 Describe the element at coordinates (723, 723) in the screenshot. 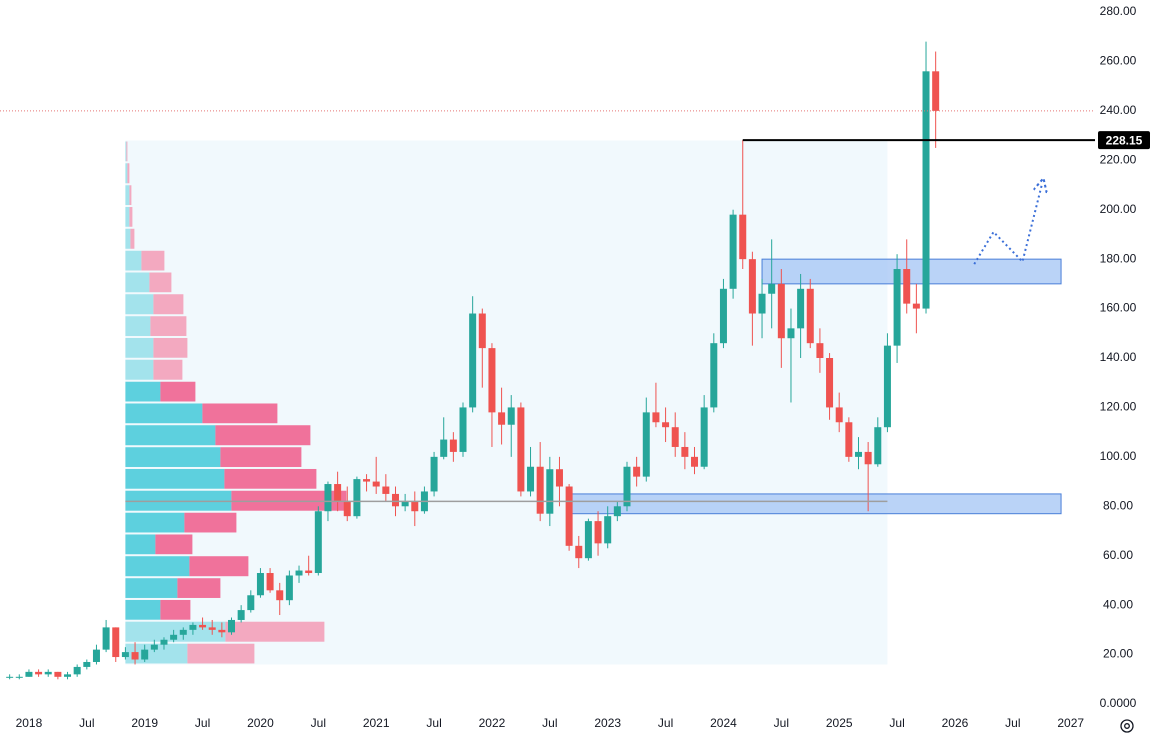

I see `x-tick-label: 2024` at that location.